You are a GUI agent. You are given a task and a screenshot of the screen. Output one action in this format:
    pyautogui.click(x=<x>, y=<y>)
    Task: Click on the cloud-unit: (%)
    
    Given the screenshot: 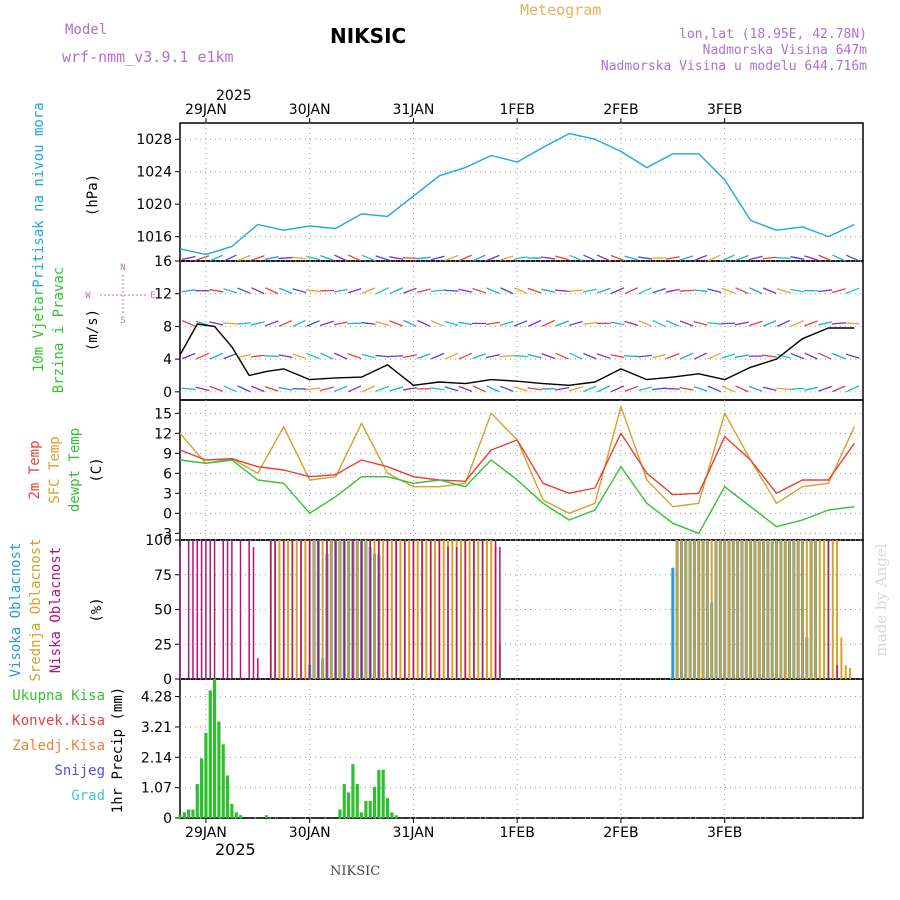 What is the action you would take?
    pyautogui.click(x=97, y=609)
    